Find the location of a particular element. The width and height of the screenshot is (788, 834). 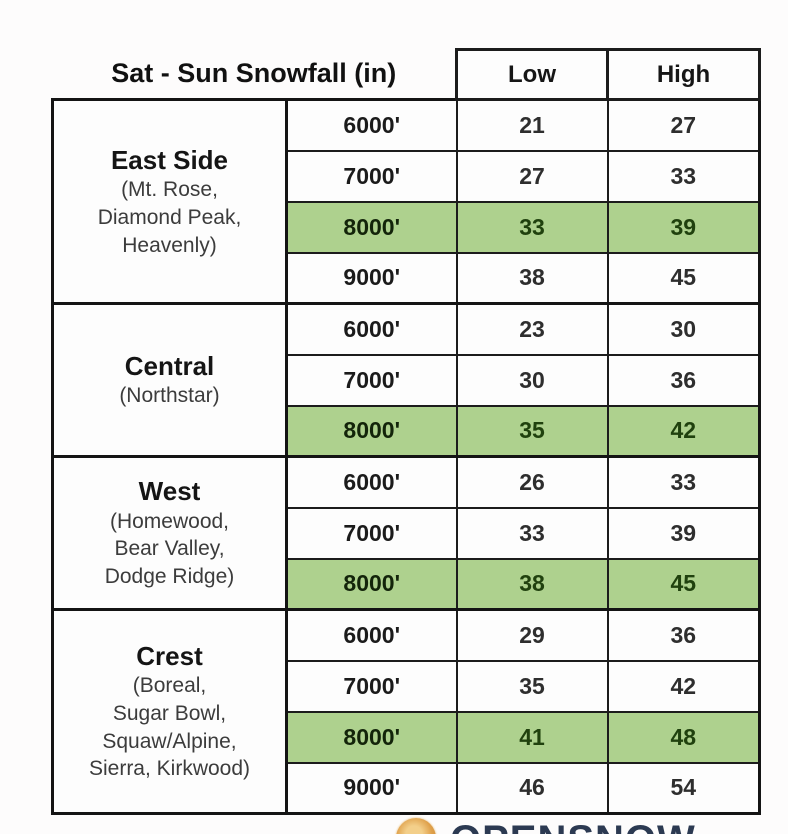

table-row: 7000' 33 39 is located at coordinates (407, 533).